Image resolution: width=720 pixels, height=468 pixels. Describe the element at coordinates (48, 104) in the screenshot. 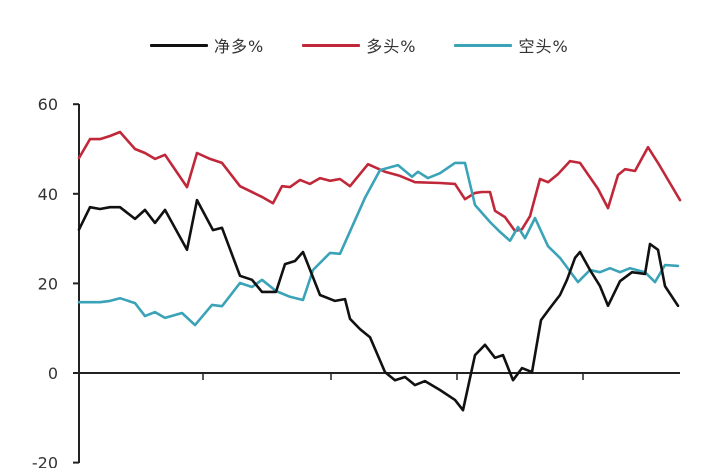

I see `y-tick-label: 60` at that location.